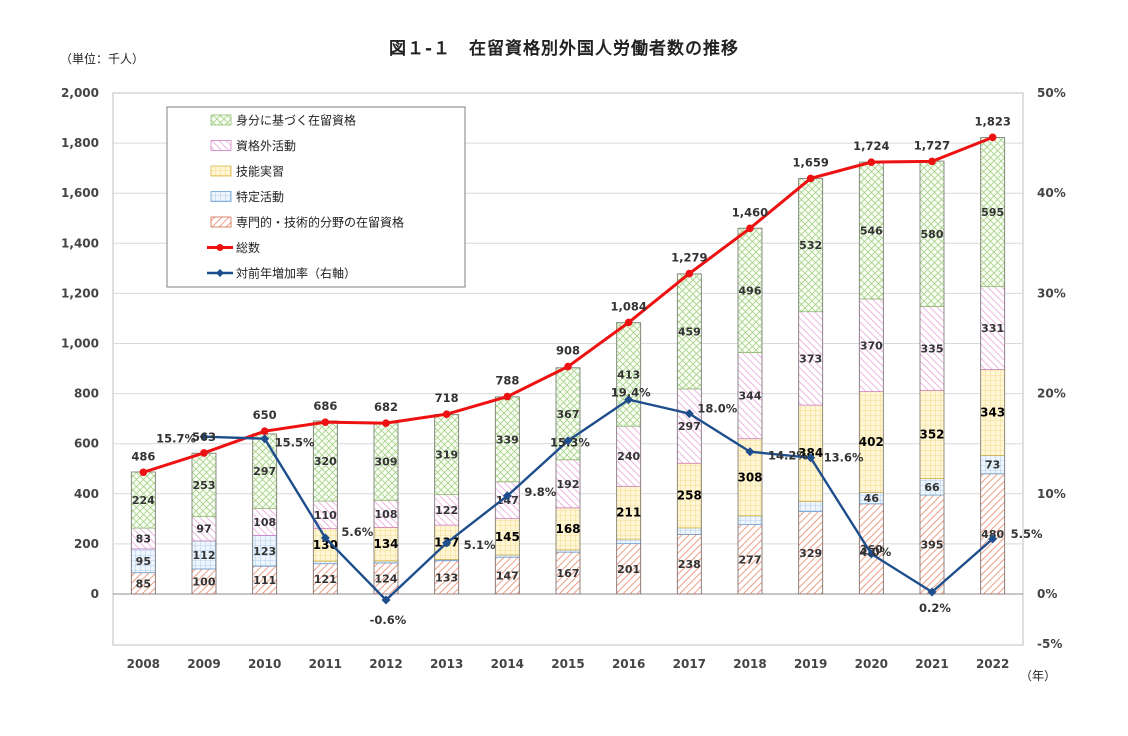  I want to click on segment-label: 546, so click(871, 231).